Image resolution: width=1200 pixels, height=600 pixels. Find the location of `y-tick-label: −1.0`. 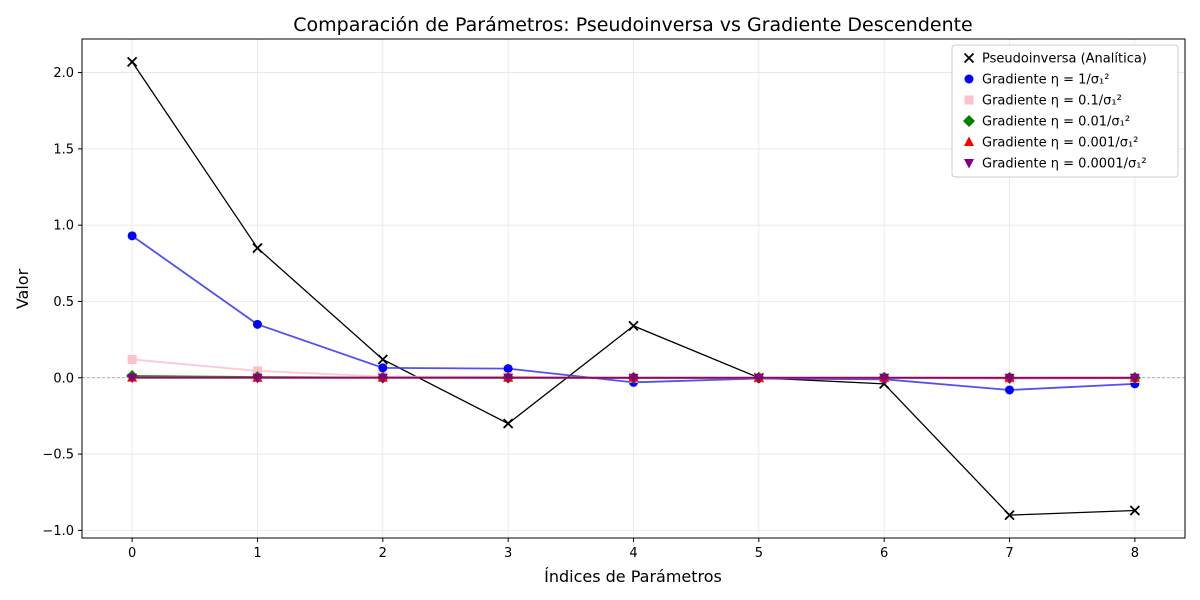

y-tick-label: −1.0 is located at coordinates (58, 531).